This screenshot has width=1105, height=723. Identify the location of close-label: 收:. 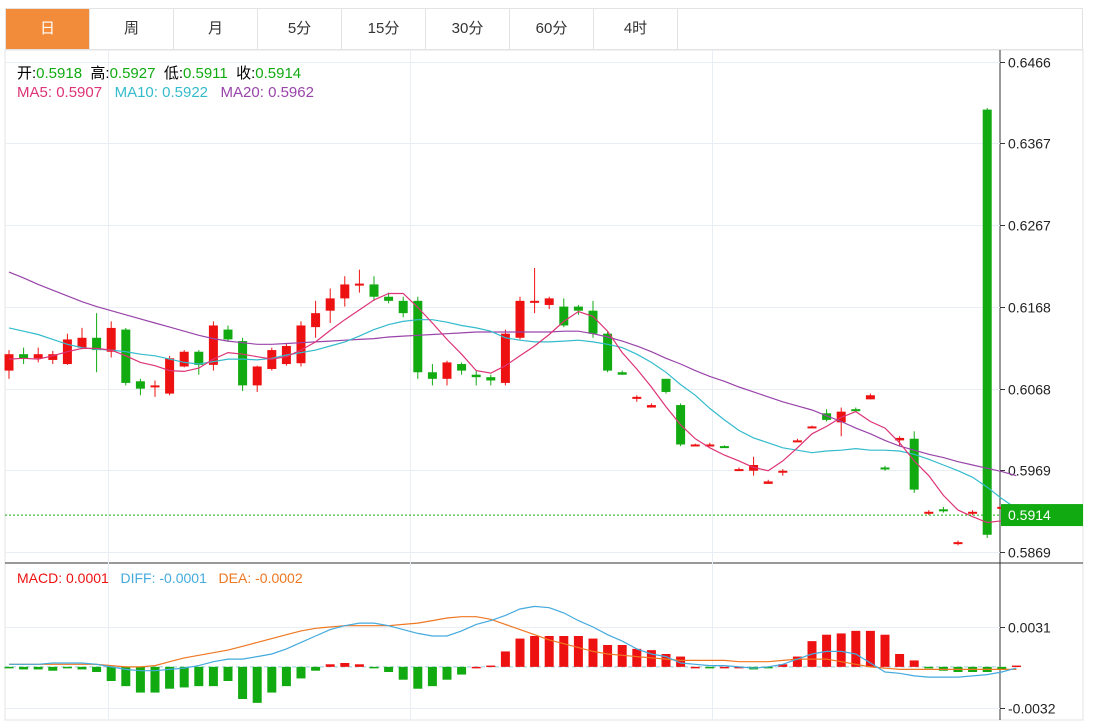
(246, 73).